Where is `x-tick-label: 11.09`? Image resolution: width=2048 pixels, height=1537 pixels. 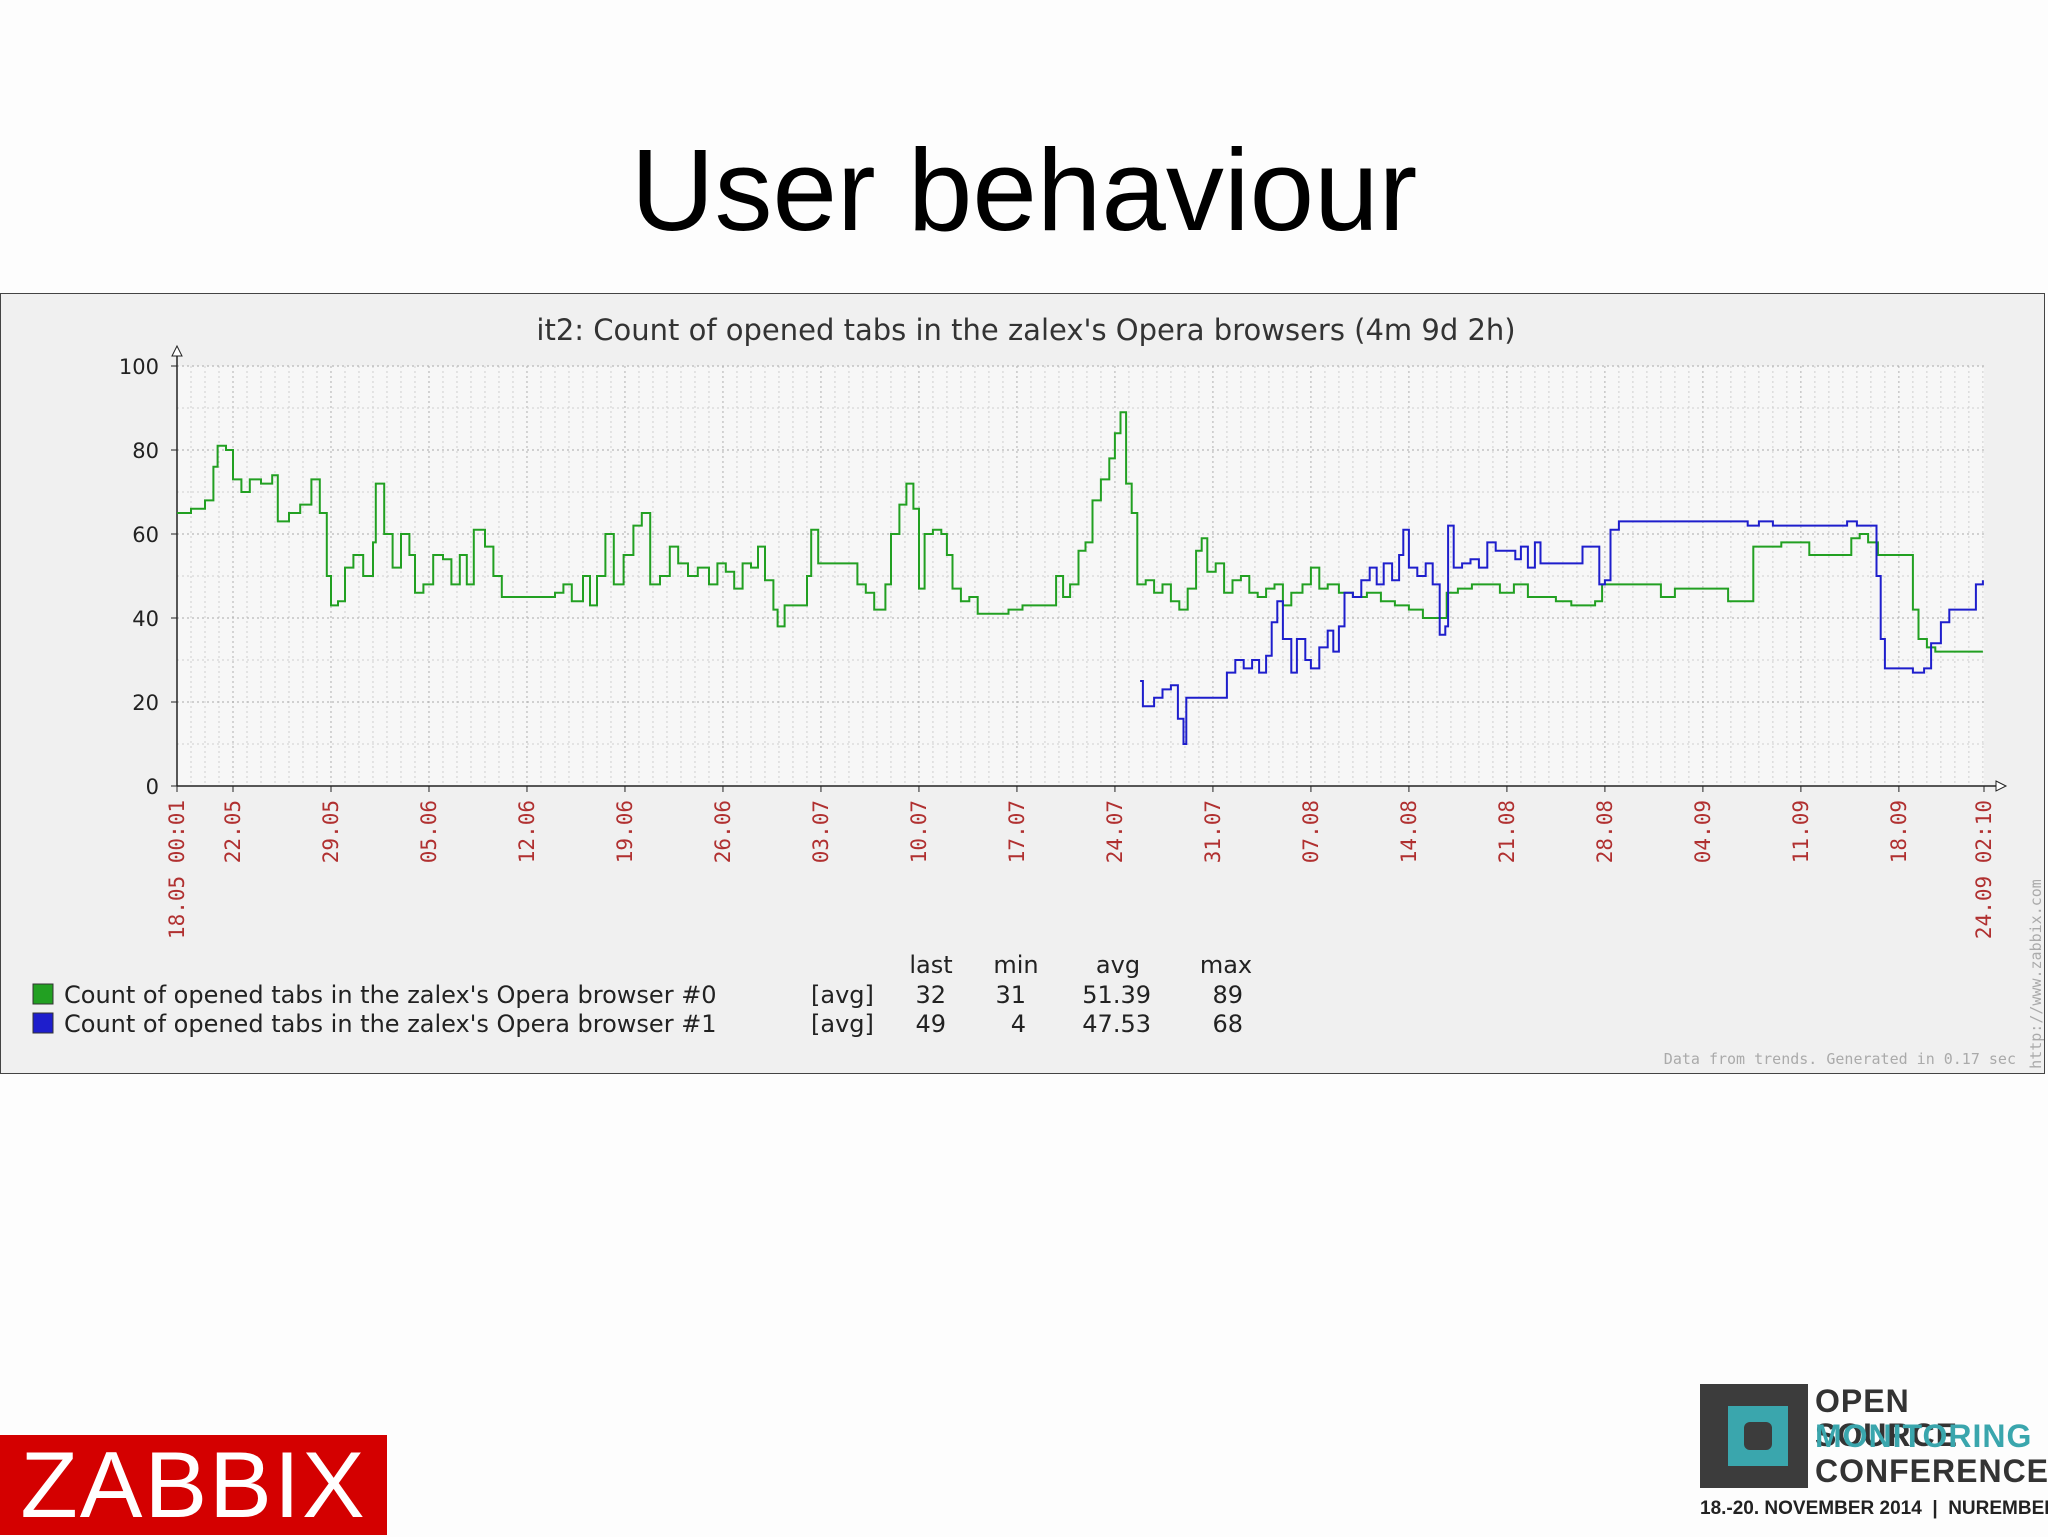 x-tick-label: 11.09 is located at coordinates (1801, 831).